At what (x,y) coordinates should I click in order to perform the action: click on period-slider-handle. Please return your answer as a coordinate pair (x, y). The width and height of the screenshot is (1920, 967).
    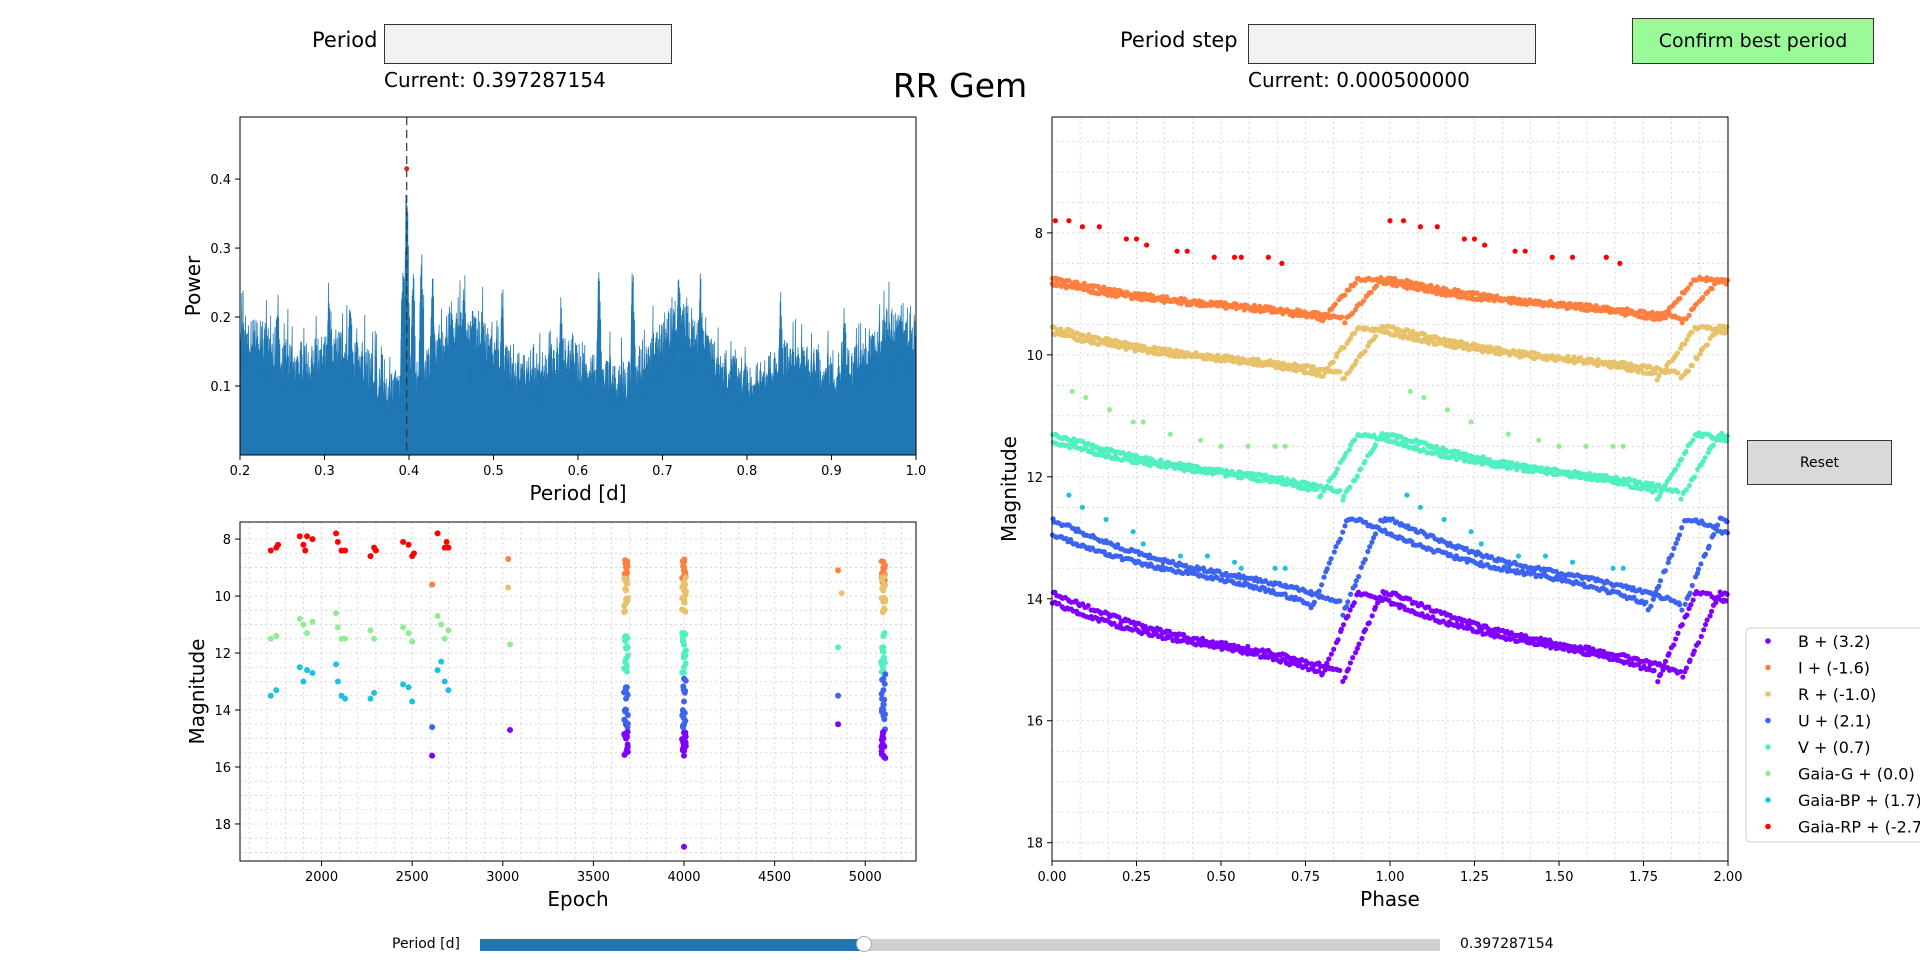
    Looking at the image, I should click on (864, 944).